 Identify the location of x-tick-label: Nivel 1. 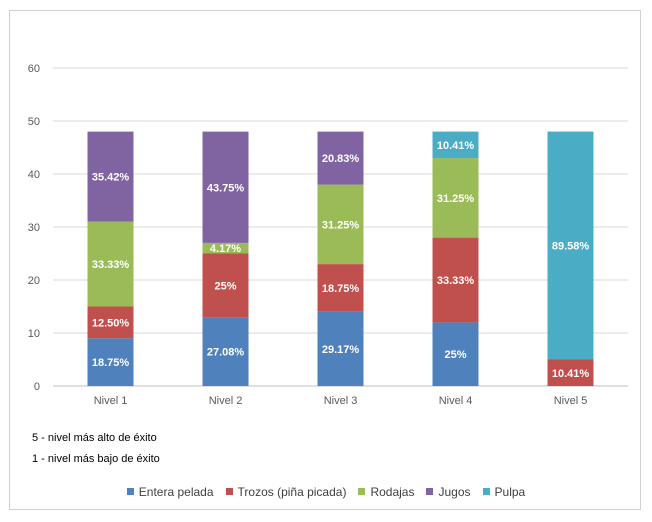
(111, 401).